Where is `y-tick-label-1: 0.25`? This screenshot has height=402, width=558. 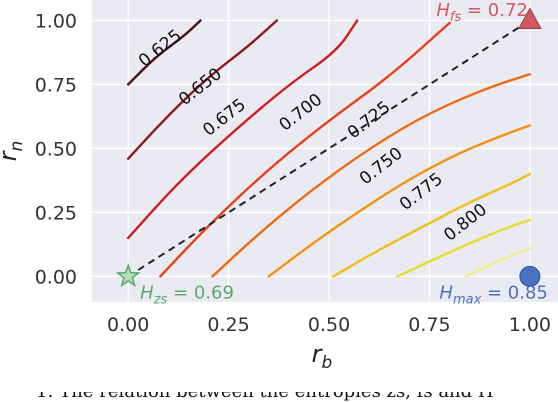
y-tick-label-1: 0.25 is located at coordinates (56, 213).